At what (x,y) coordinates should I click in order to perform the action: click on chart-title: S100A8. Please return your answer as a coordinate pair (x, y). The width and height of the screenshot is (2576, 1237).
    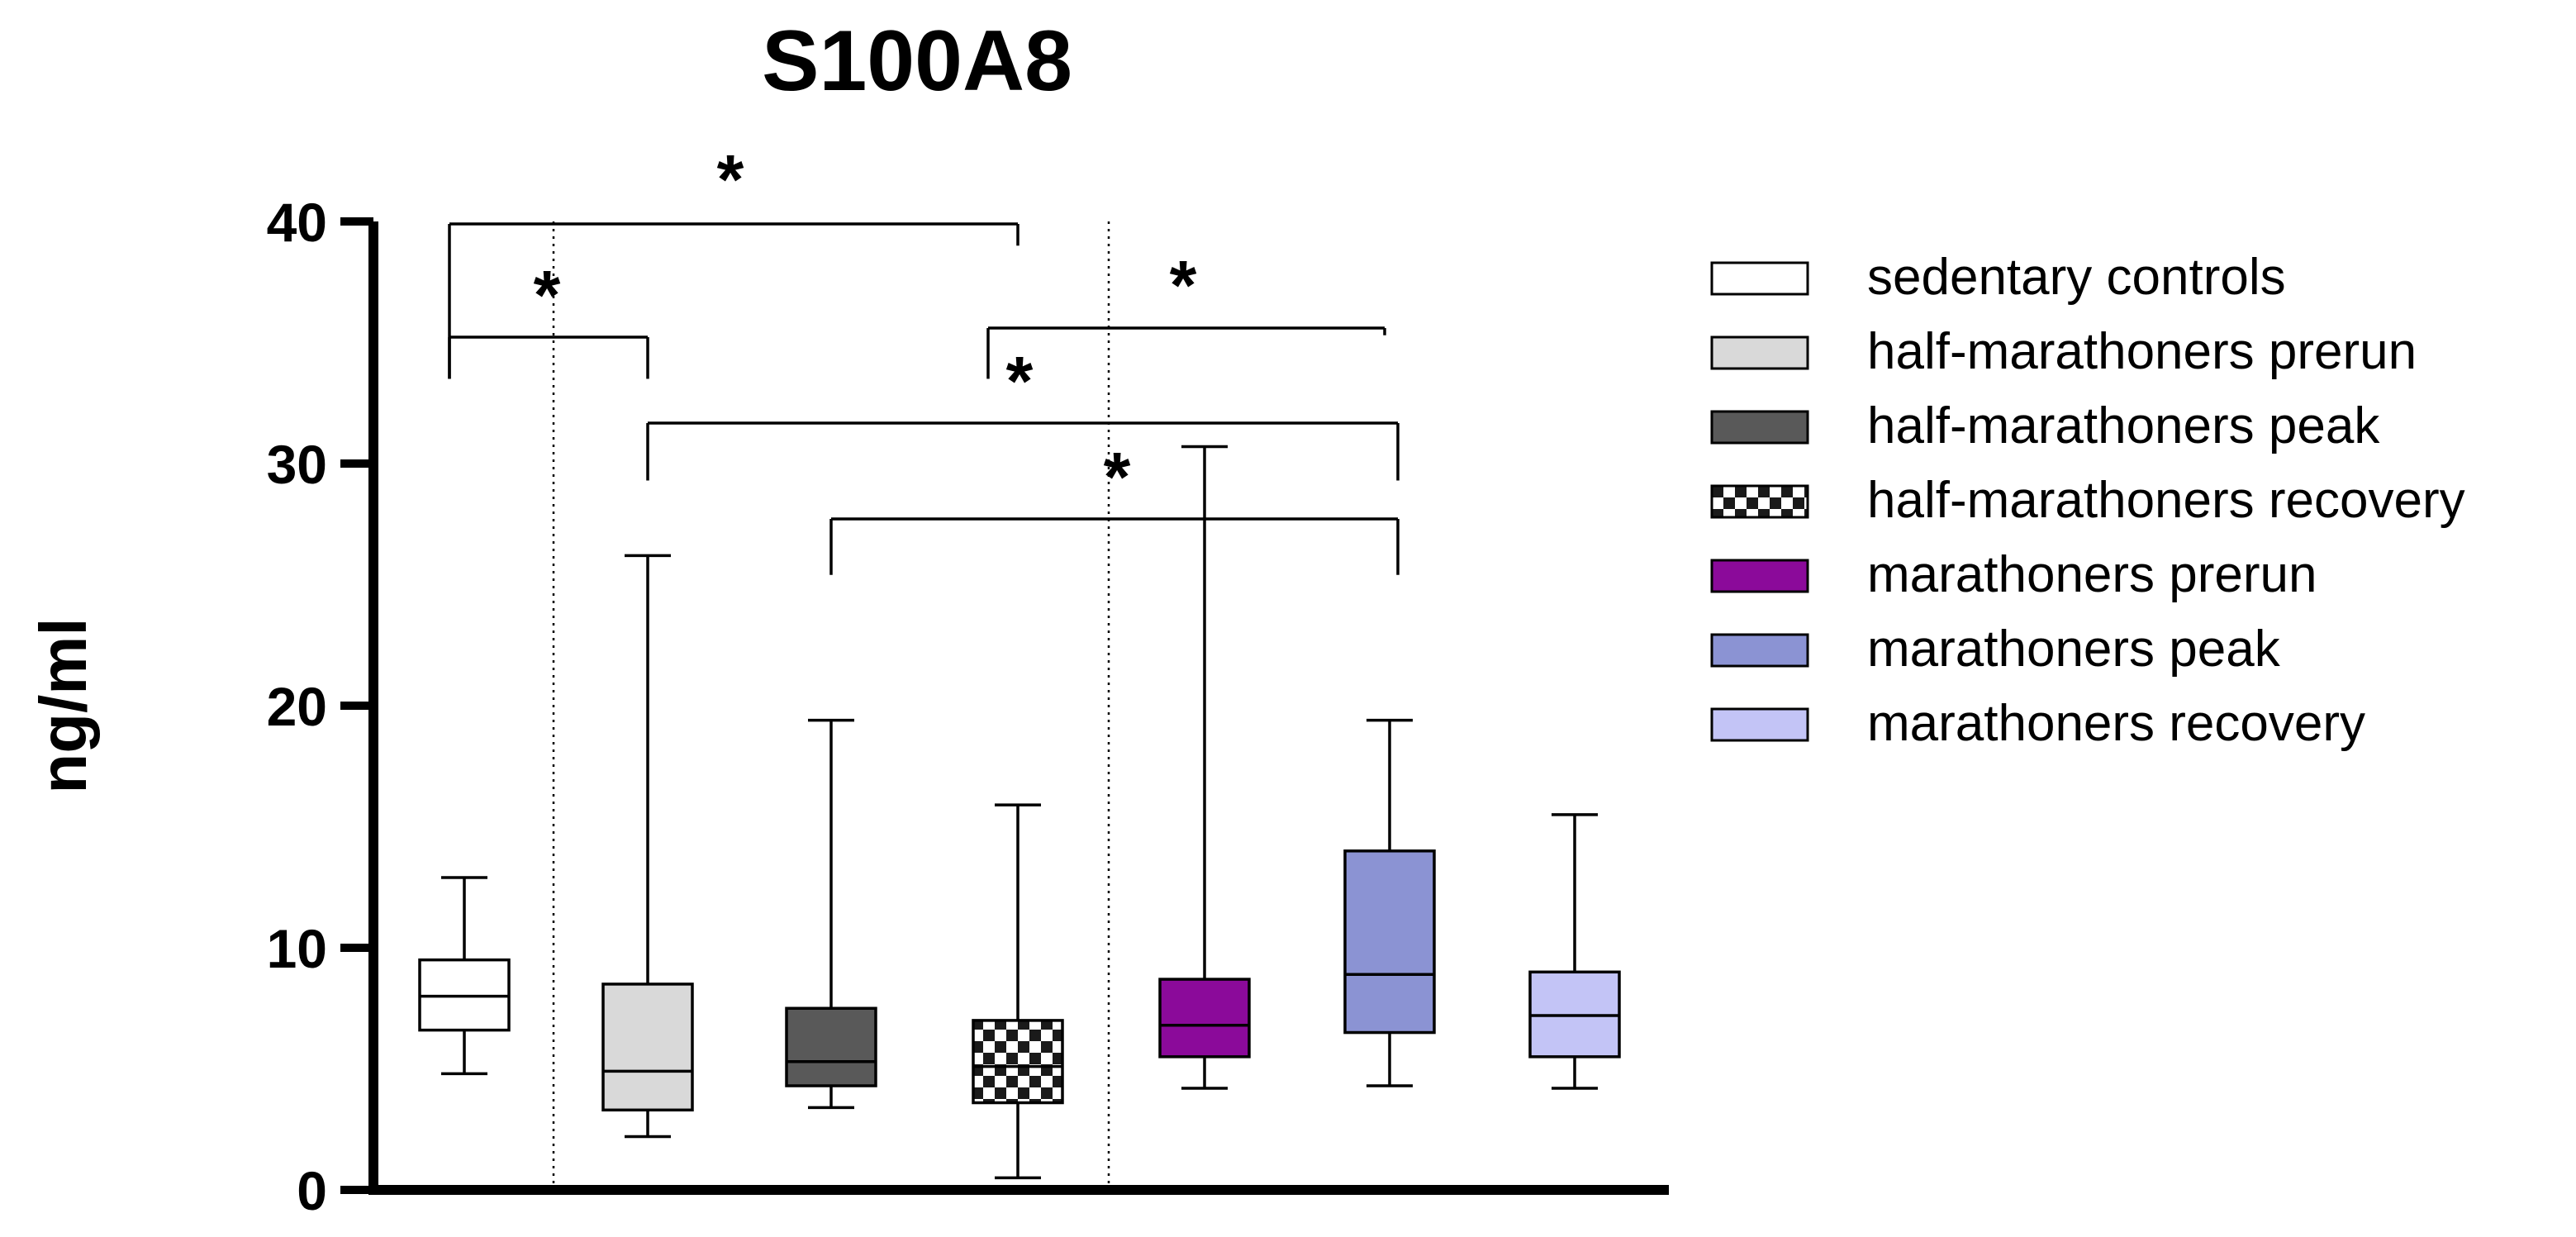
    Looking at the image, I should click on (917, 61).